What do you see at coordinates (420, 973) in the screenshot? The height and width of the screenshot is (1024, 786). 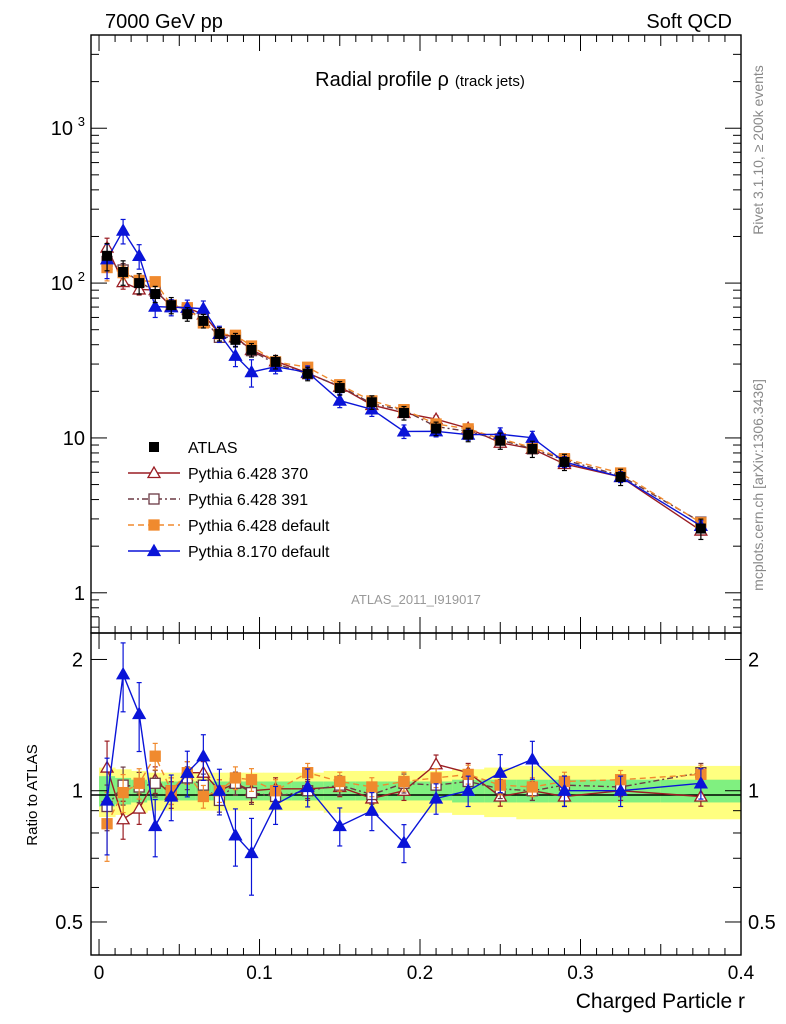 I see `x-tick-label: 0.2` at bounding box center [420, 973].